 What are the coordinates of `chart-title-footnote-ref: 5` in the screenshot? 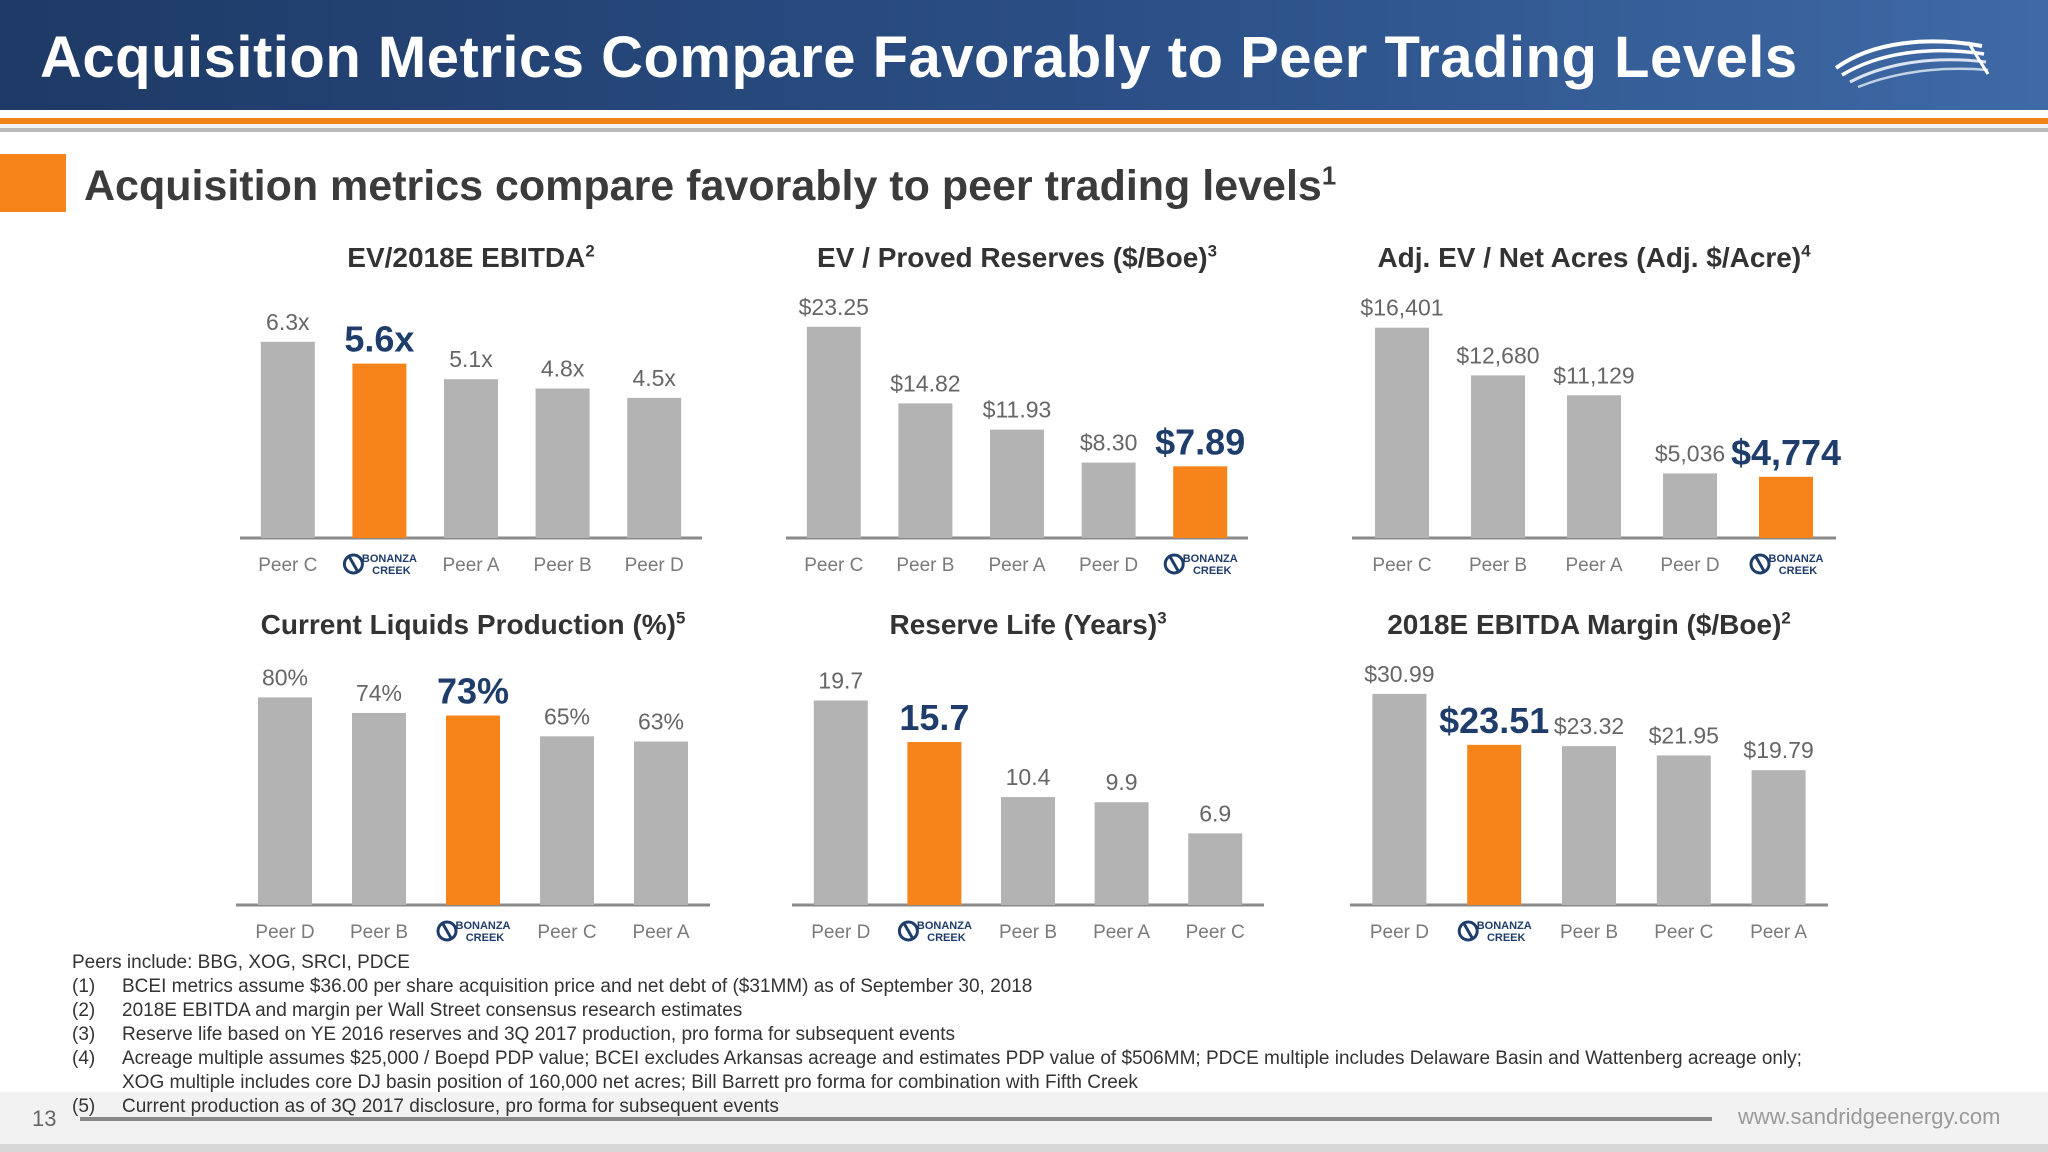 It's located at (680, 618).